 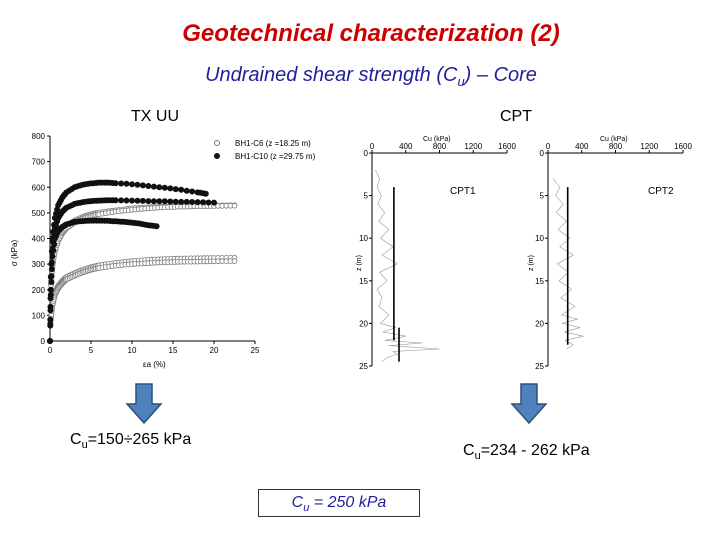 What do you see at coordinates (173, 350) in the screenshot?
I see `triaxial-x-tick-label: 15` at bounding box center [173, 350].